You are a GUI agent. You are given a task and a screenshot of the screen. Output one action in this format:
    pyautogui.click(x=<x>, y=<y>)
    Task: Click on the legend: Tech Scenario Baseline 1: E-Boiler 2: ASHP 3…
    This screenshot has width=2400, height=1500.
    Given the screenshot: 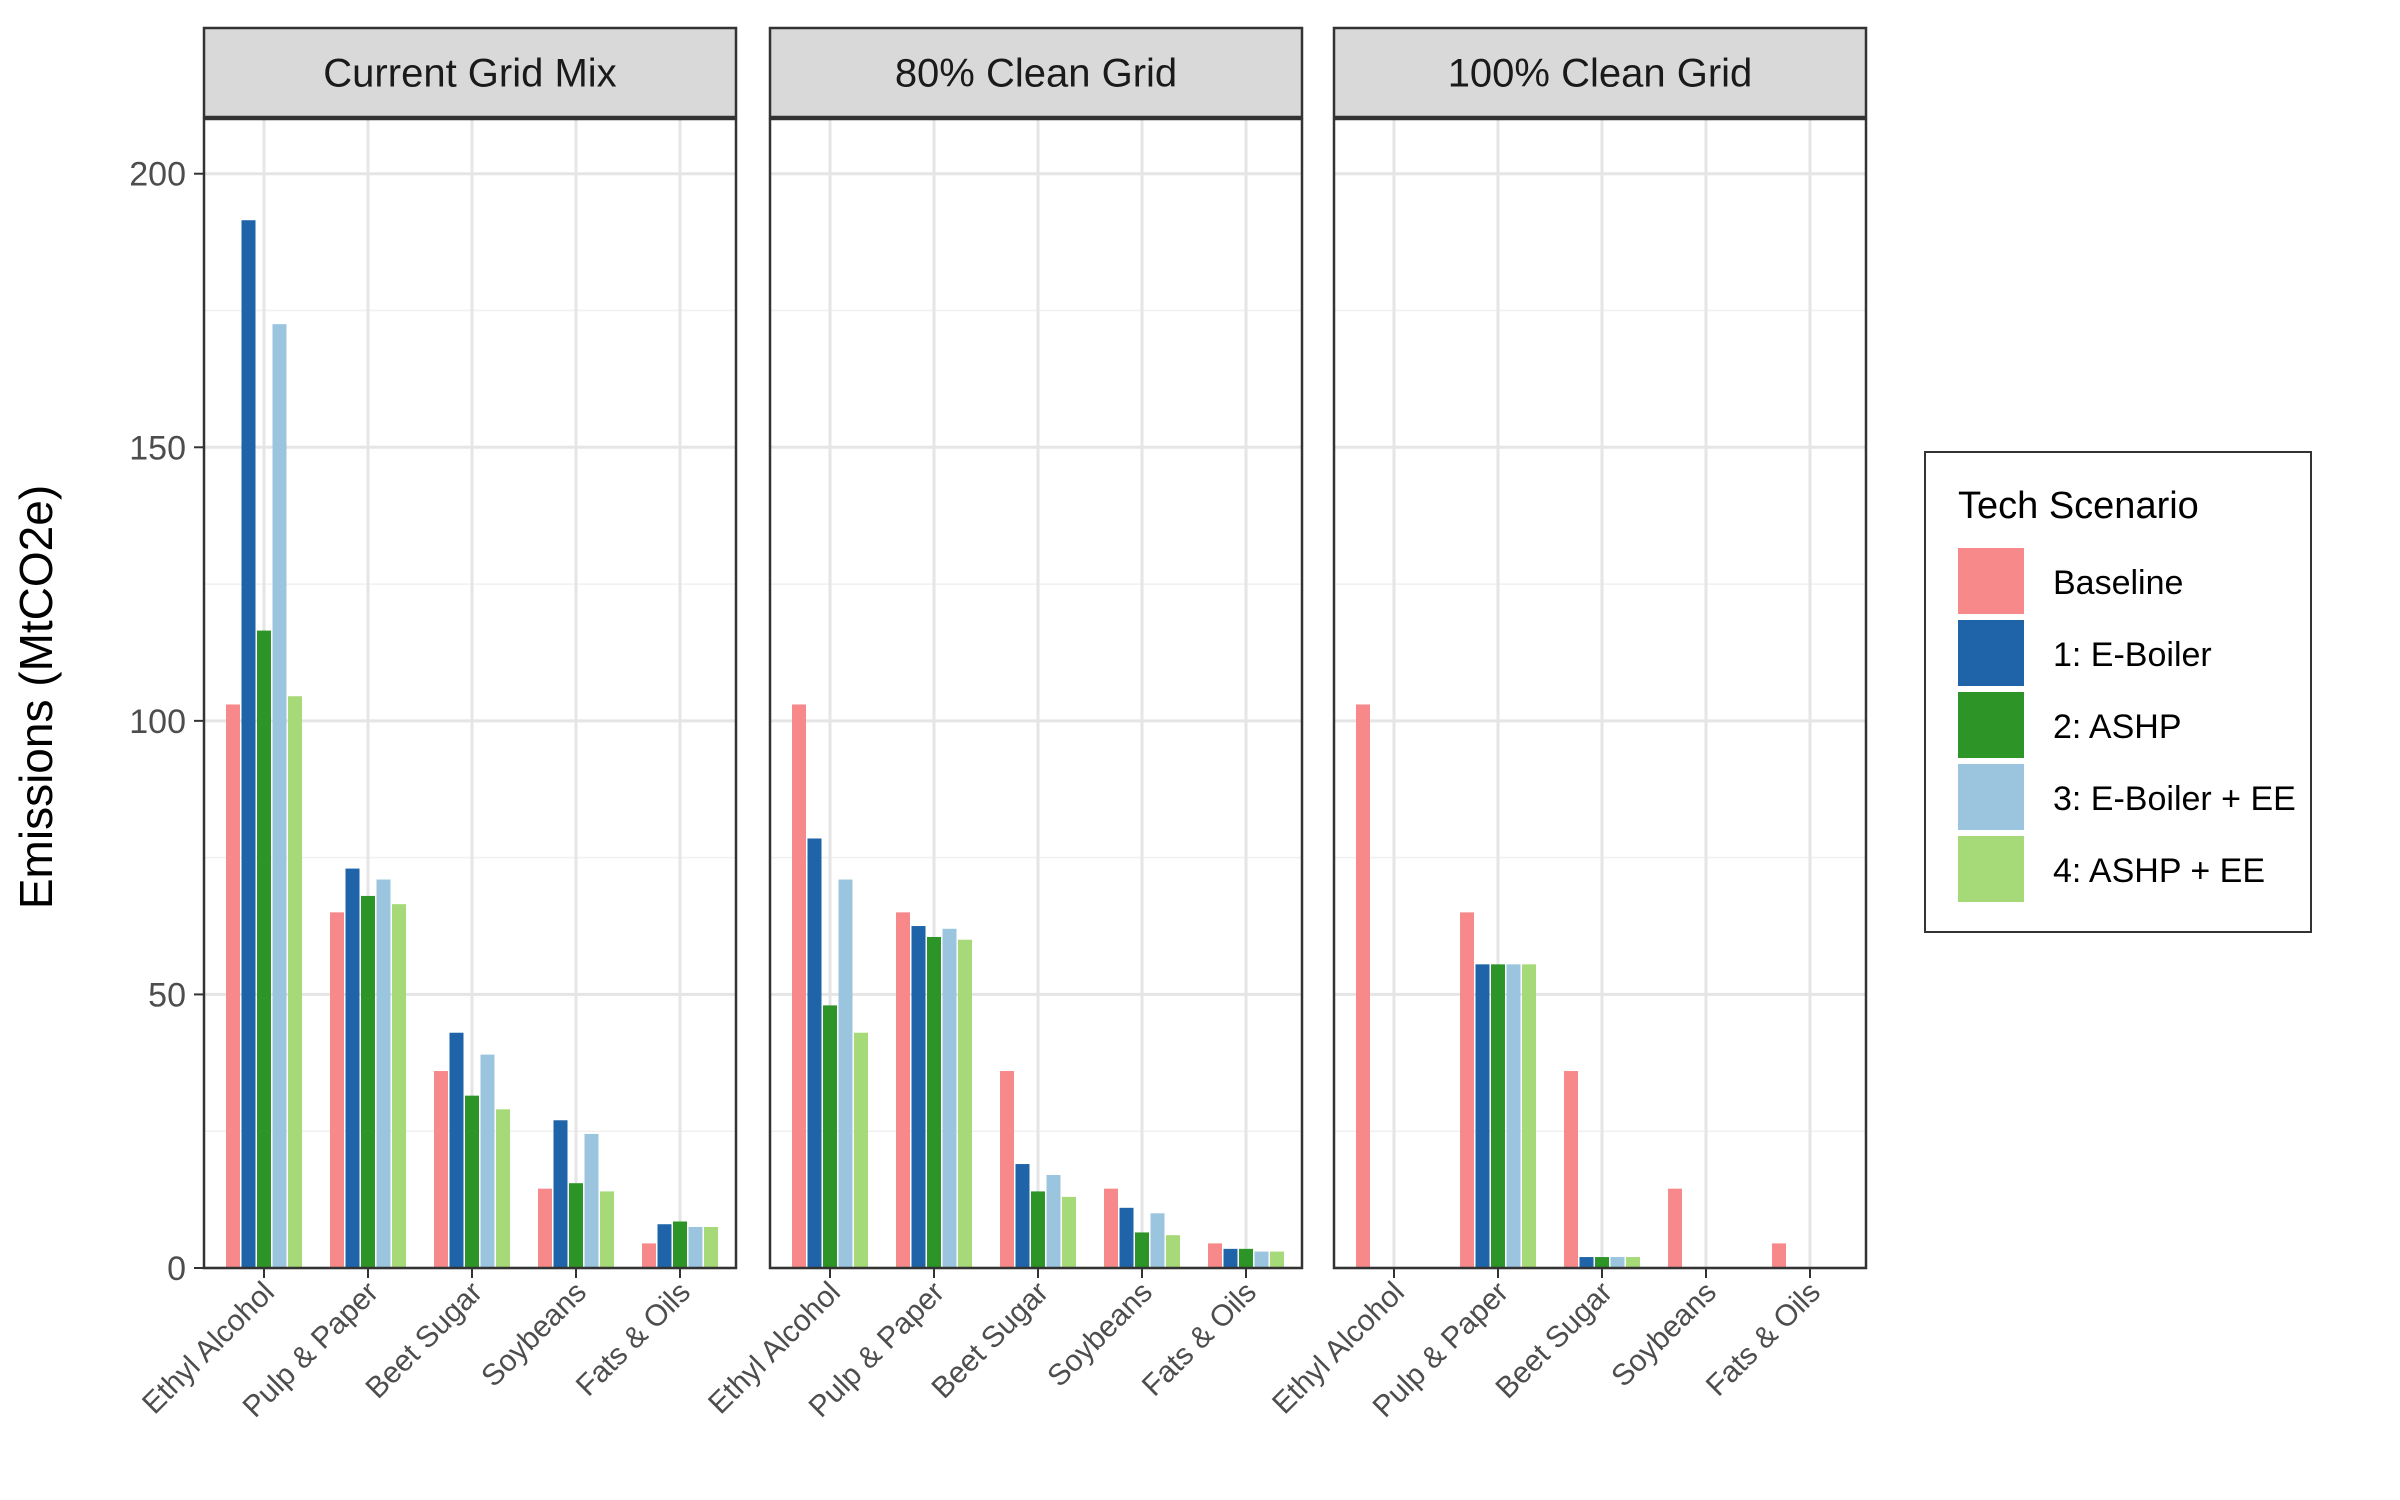 What is the action you would take?
    pyautogui.click(x=2118, y=692)
    